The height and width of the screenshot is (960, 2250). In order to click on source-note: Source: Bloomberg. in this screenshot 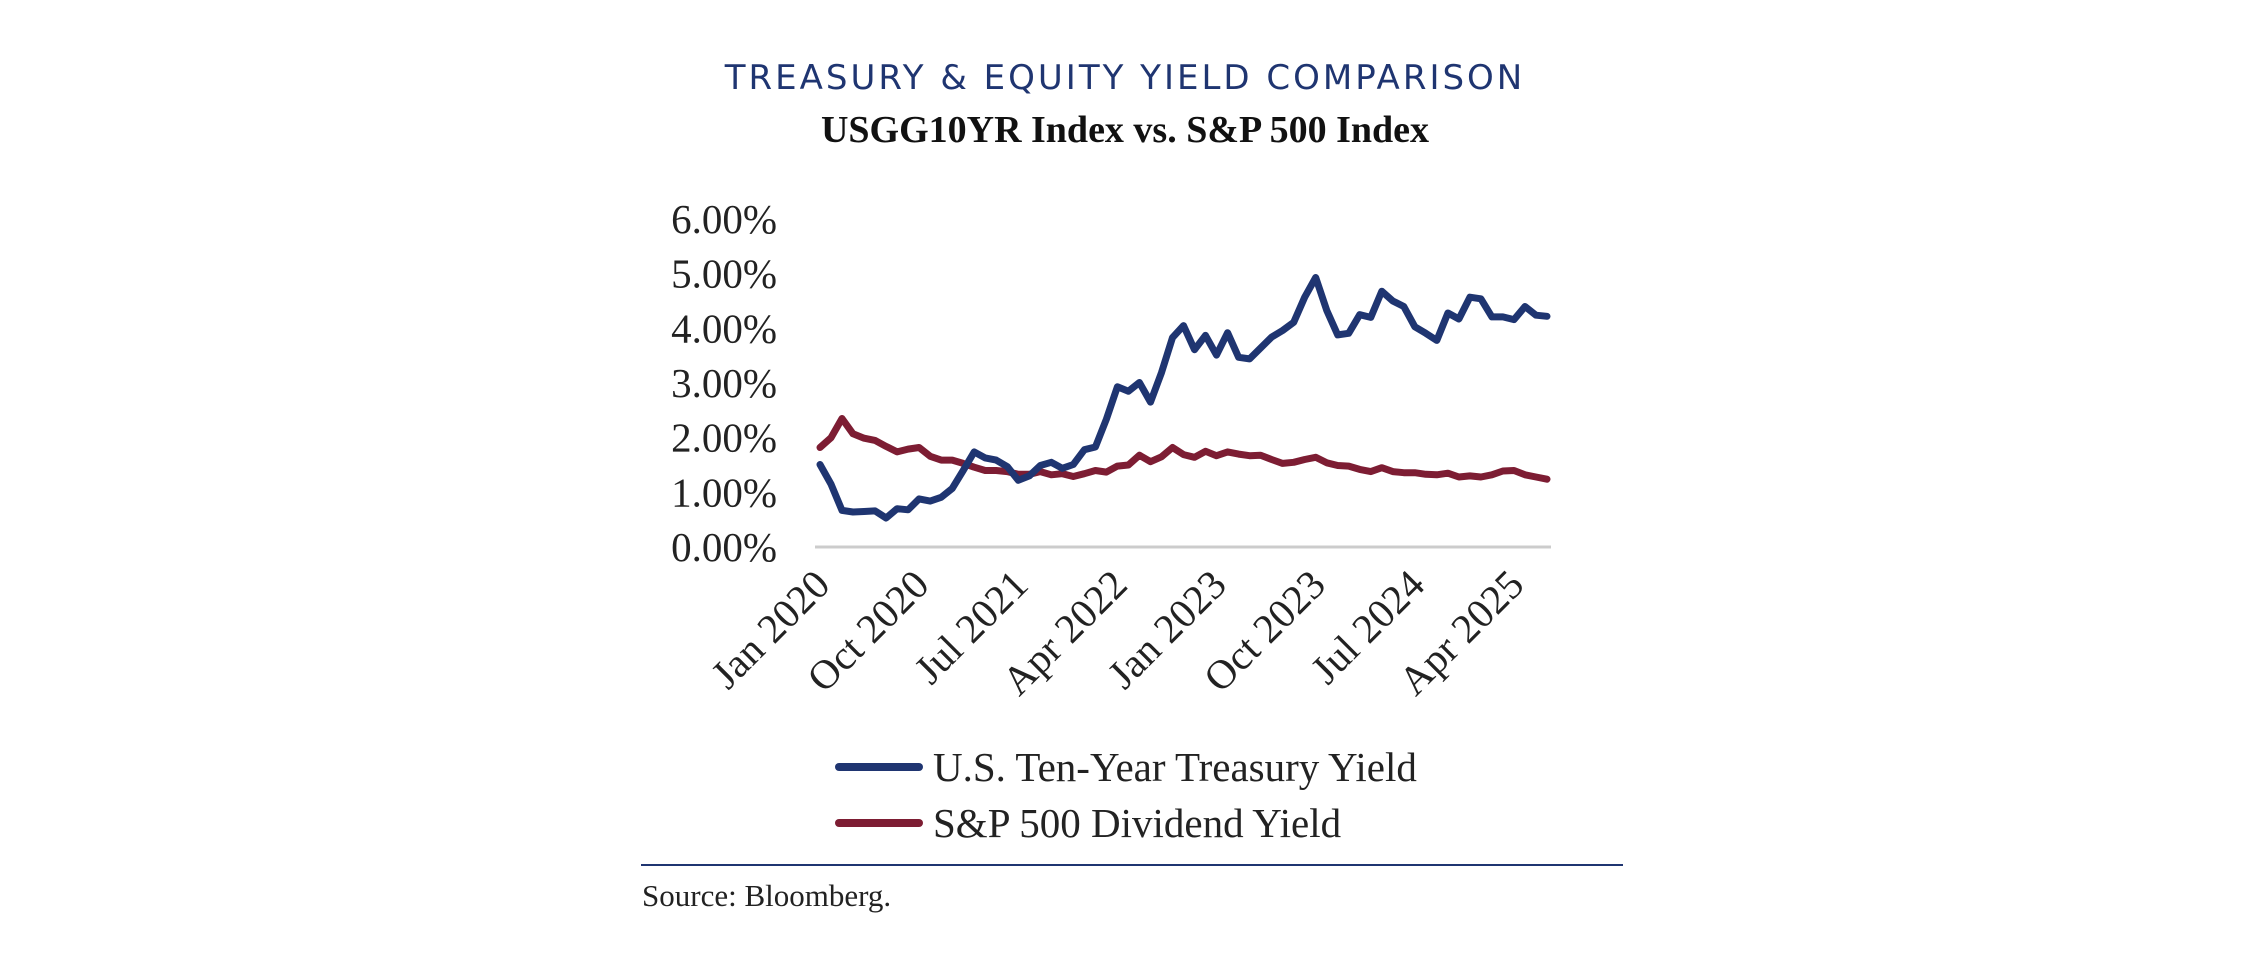, I will do `click(767, 895)`.